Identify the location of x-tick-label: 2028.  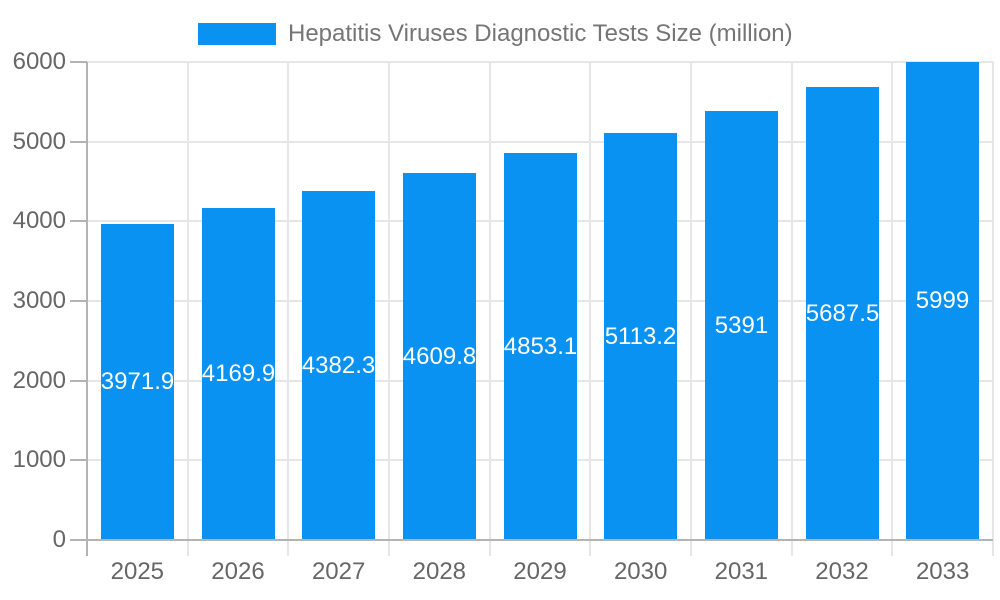
(439, 571).